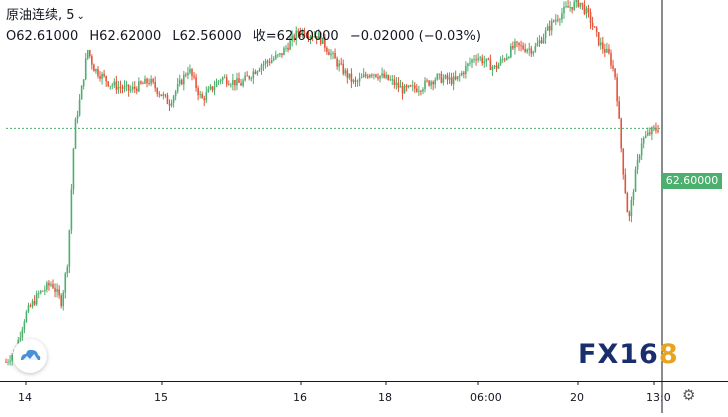  What do you see at coordinates (628, 354) in the screenshot?
I see `fx168-logo: FX168` at bounding box center [628, 354].